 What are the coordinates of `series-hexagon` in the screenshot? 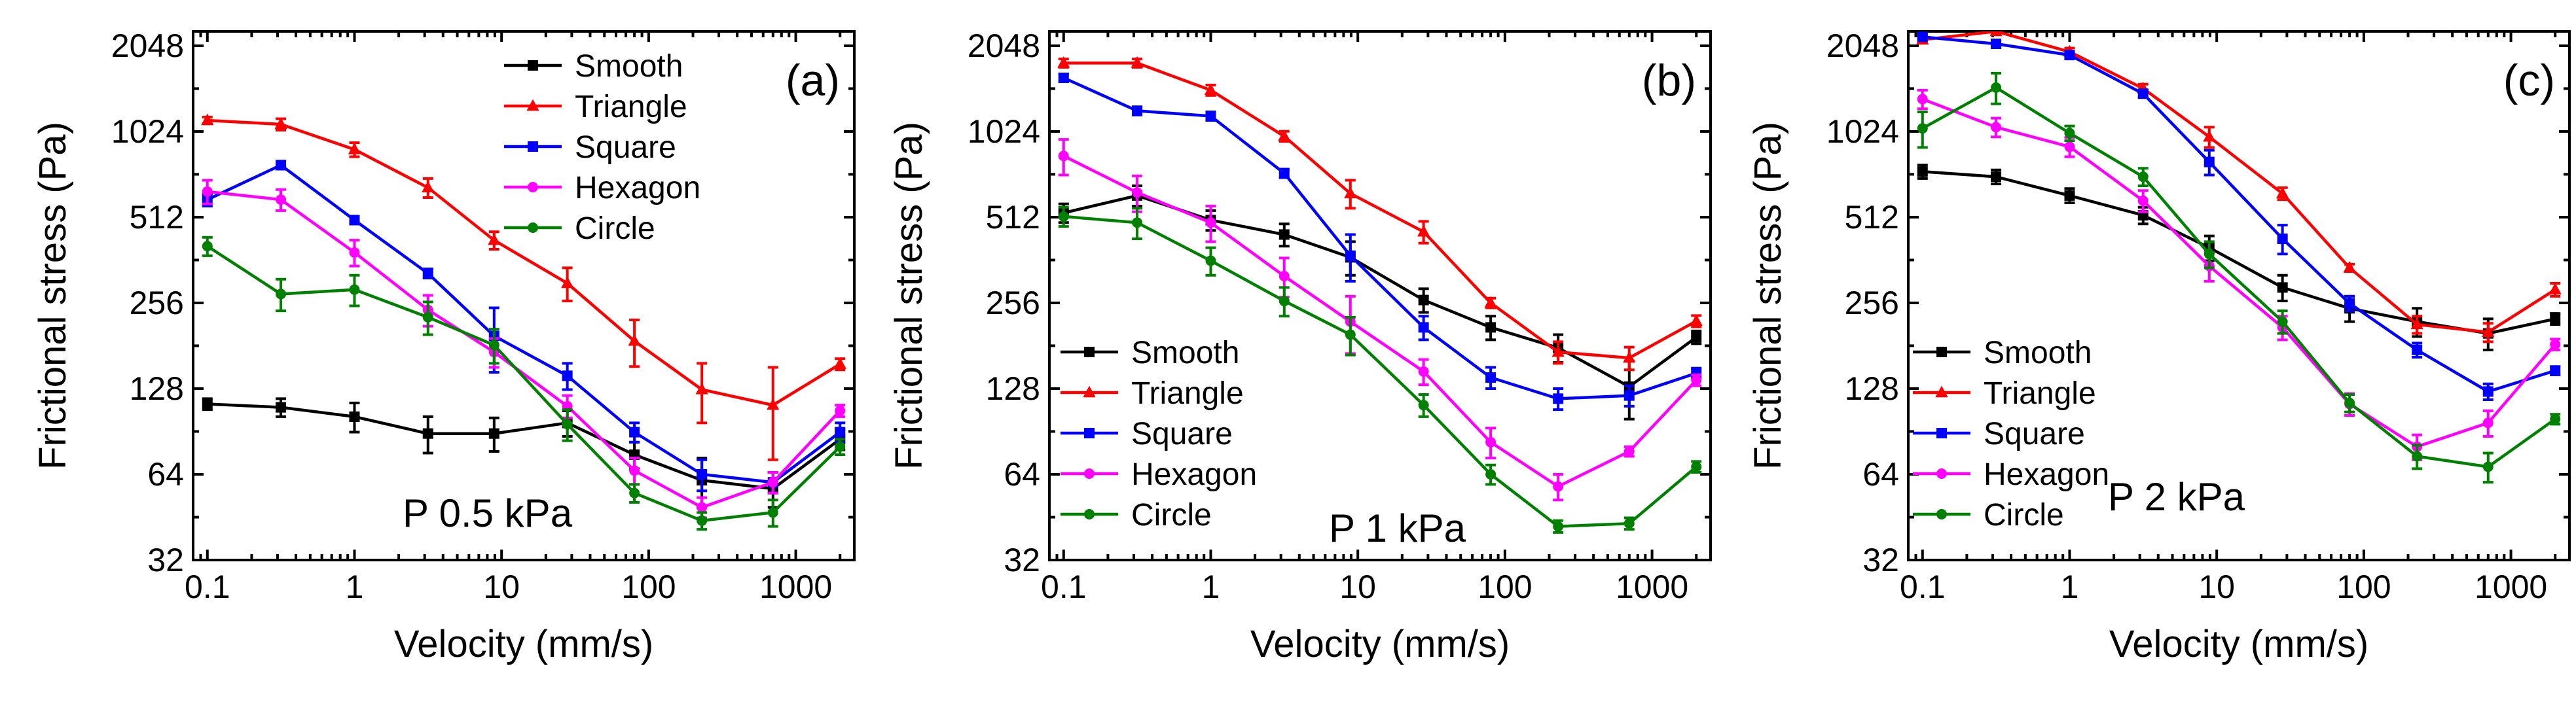 It's located at (524, 349).